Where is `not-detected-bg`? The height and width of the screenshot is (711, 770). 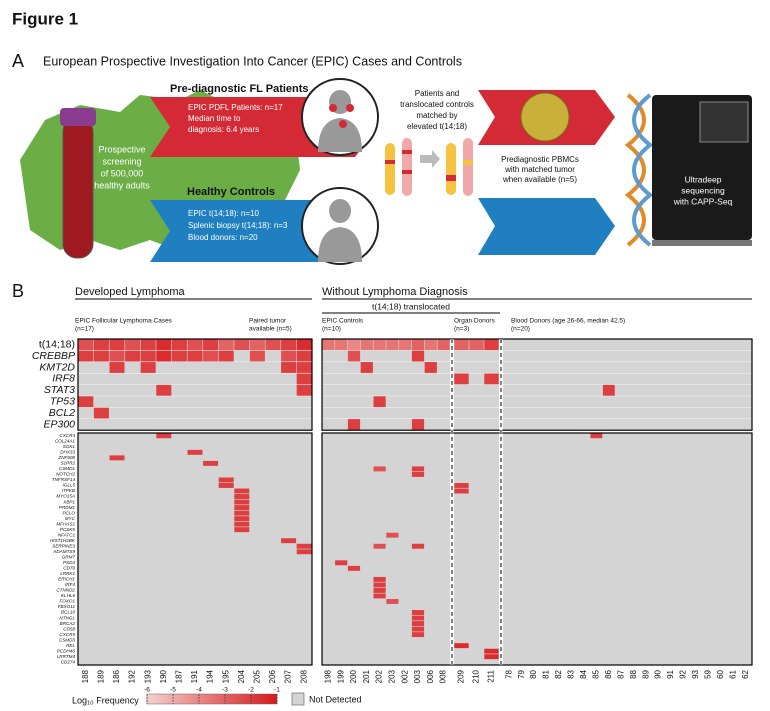 not-detected-bg is located at coordinates (476, 549).